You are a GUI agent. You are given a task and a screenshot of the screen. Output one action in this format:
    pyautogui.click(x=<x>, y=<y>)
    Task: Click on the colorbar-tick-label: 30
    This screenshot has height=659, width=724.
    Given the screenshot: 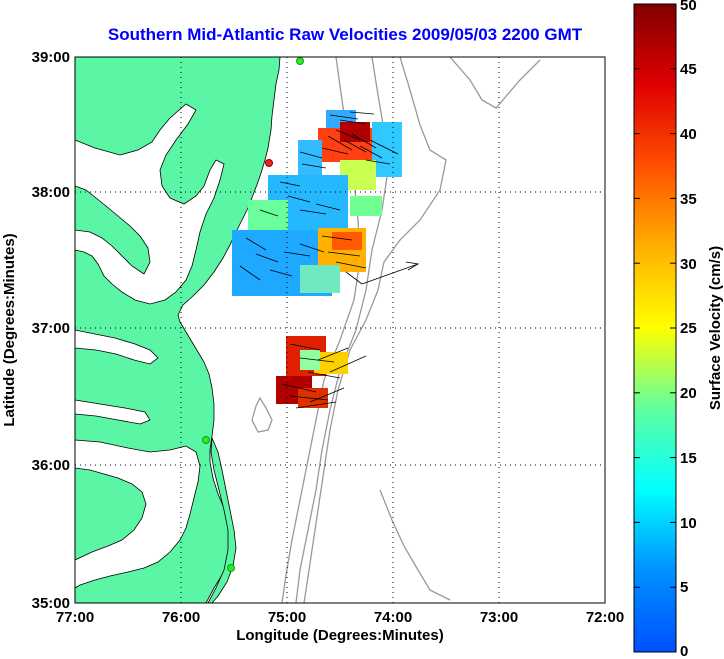 What is the action you would take?
    pyautogui.click(x=688, y=264)
    